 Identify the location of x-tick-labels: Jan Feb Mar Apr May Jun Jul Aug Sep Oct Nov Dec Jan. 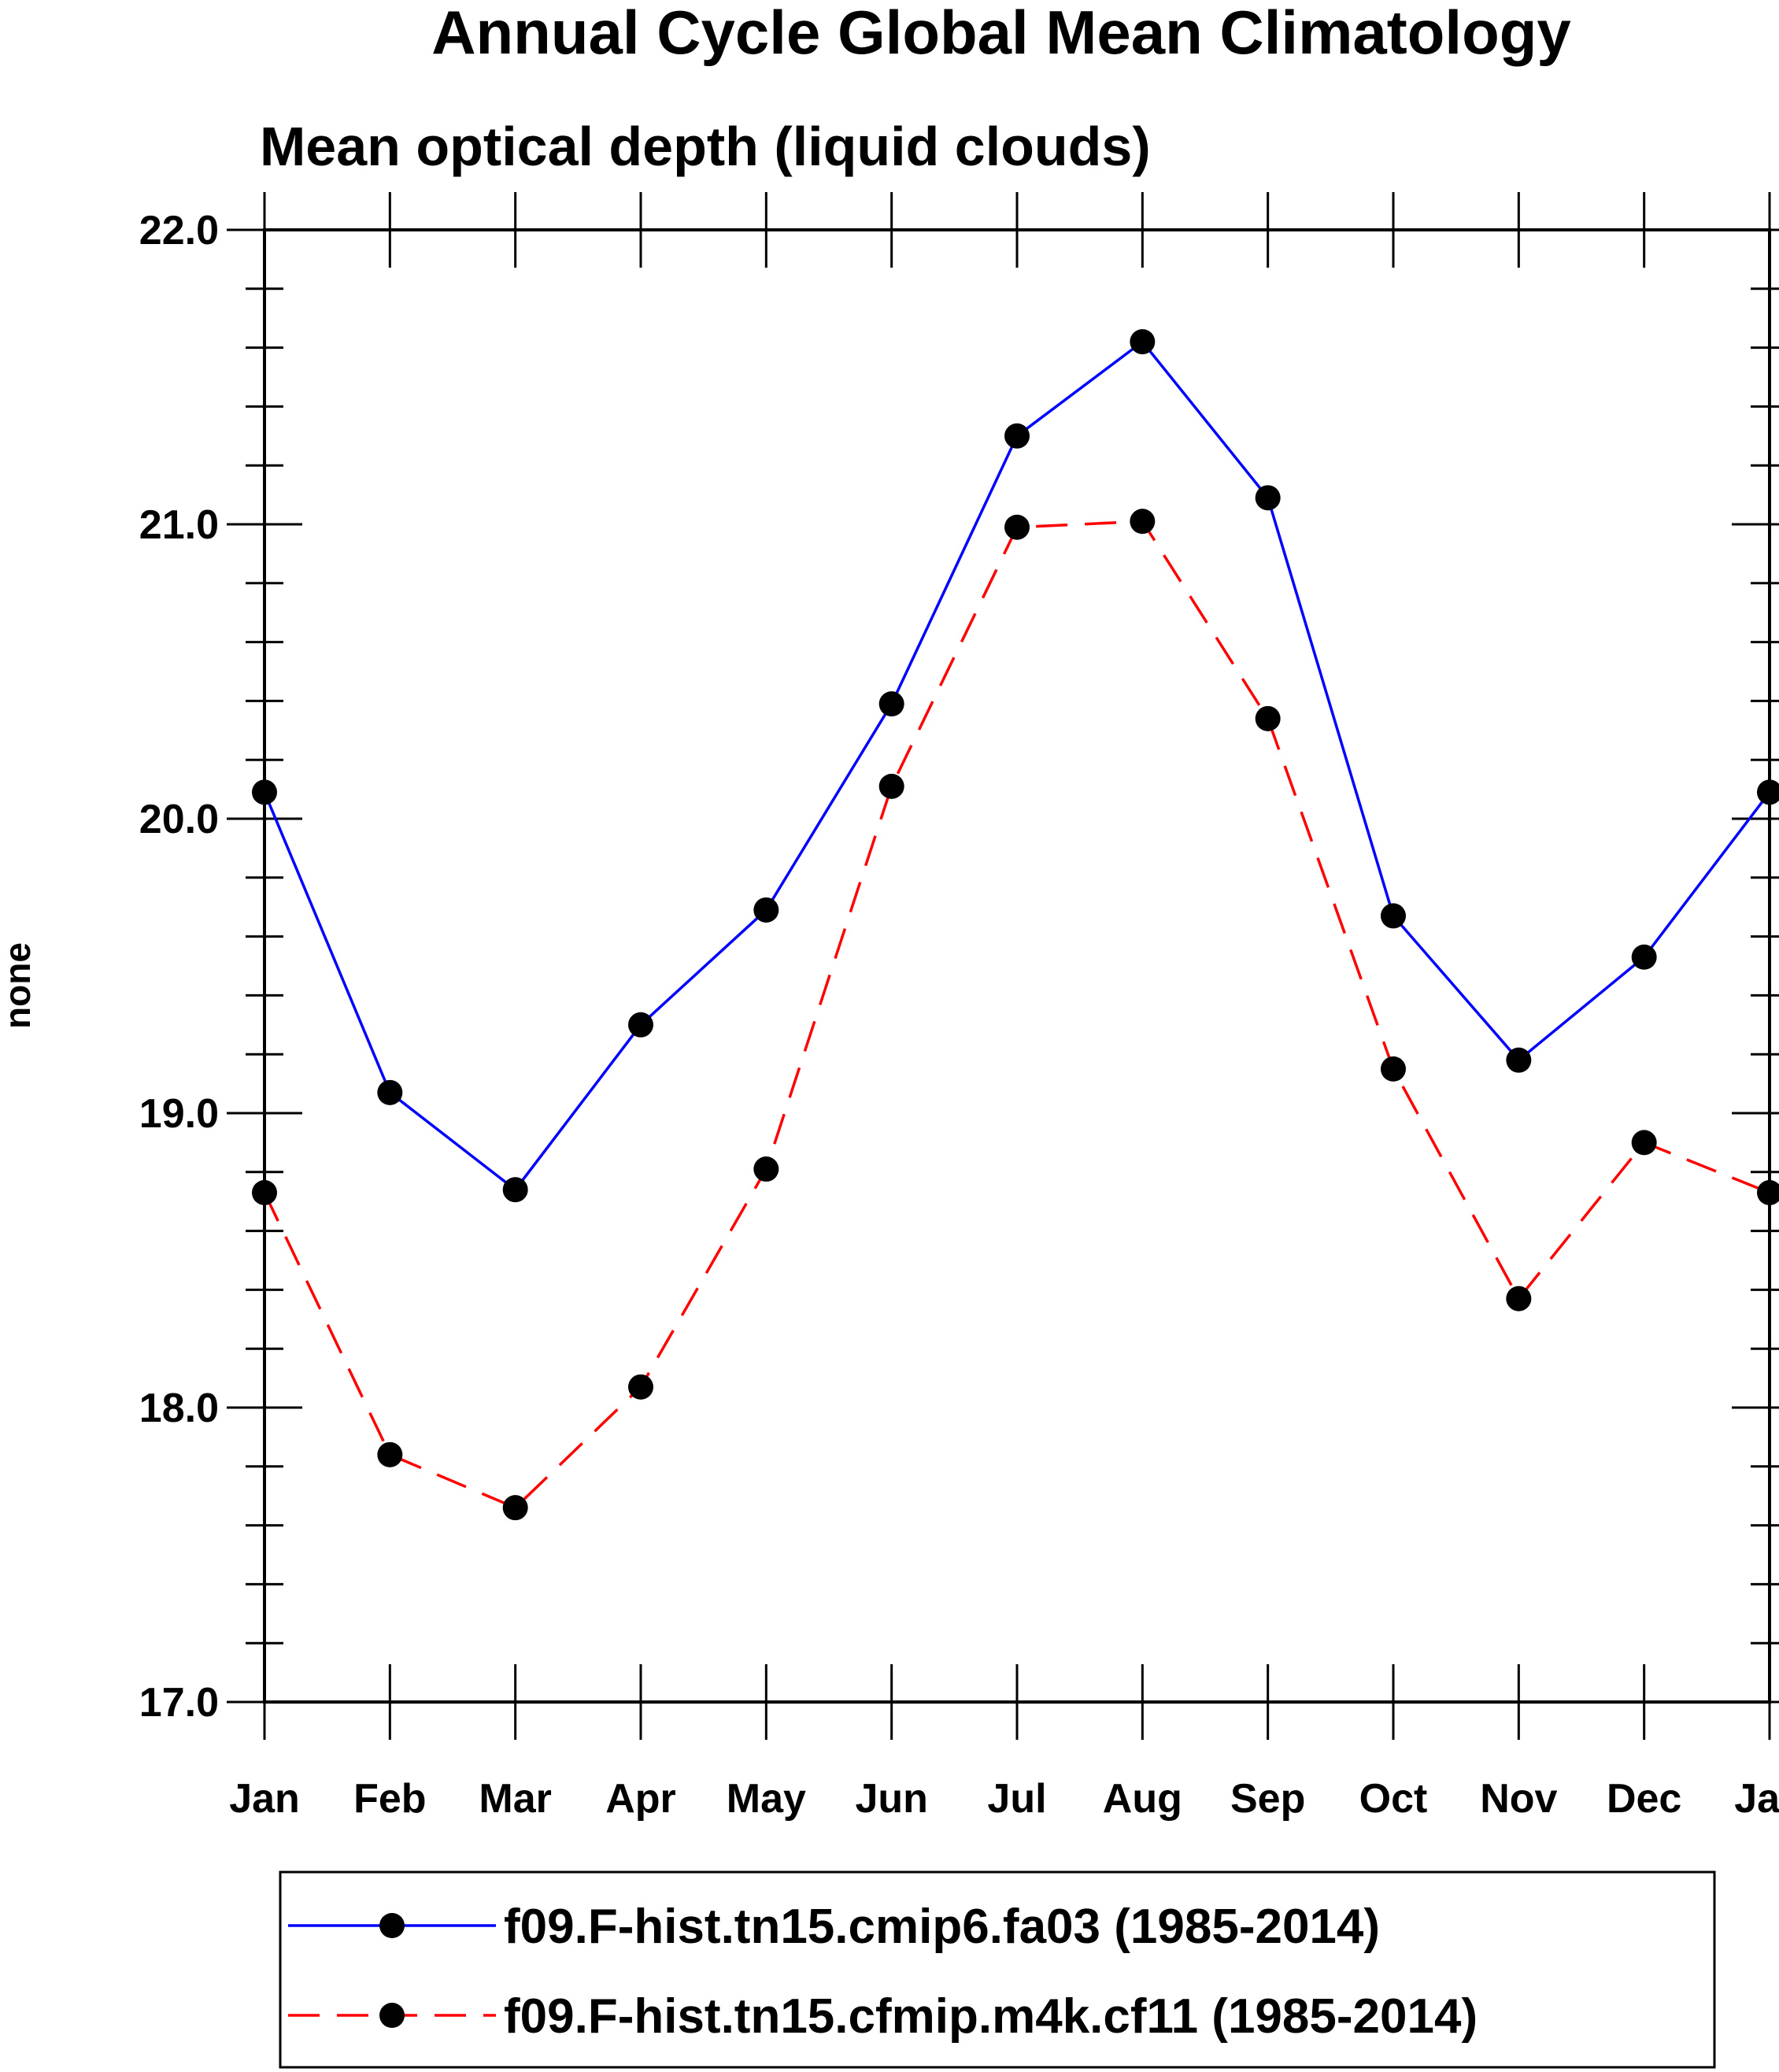
(1004, 1799).